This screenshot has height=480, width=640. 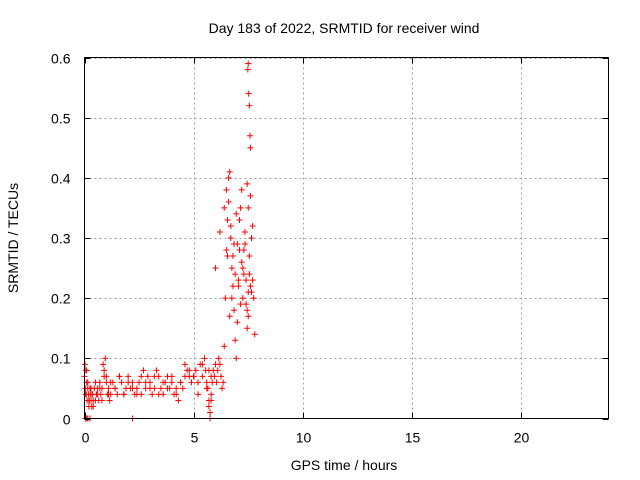 What do you see at coordinates (86, 438) in the screenshot?
I see `x-tick-label: 0` at bounding box center [86, 438].